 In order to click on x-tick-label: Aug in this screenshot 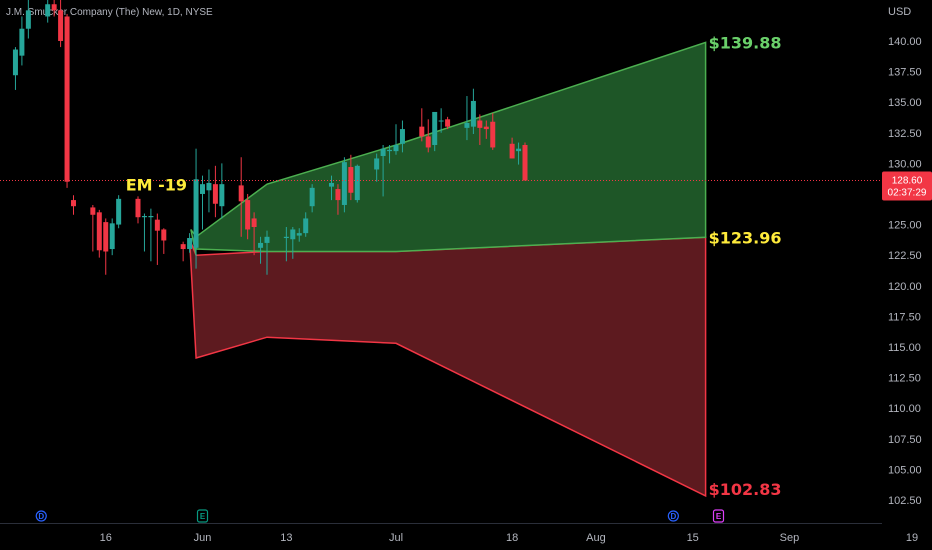, I will do `click(596, 538)`.